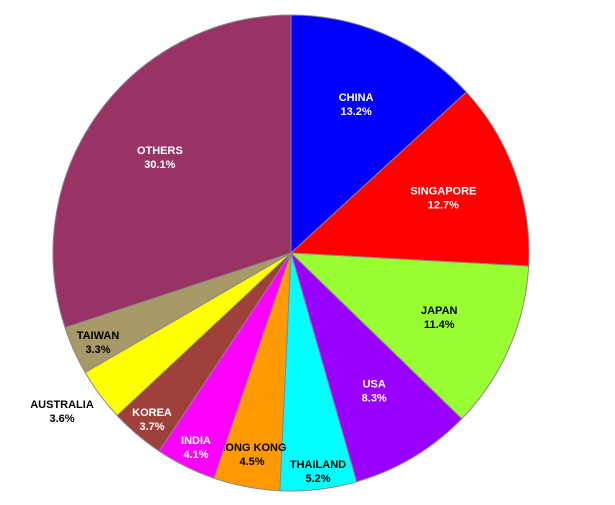 This screenshot has width=615, height=505. I want to click on slice-value-label: 3.6%, so click(61, 419).